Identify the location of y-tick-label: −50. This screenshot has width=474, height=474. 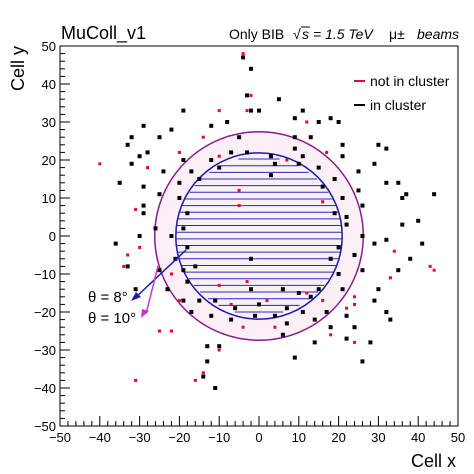
(45, 426).